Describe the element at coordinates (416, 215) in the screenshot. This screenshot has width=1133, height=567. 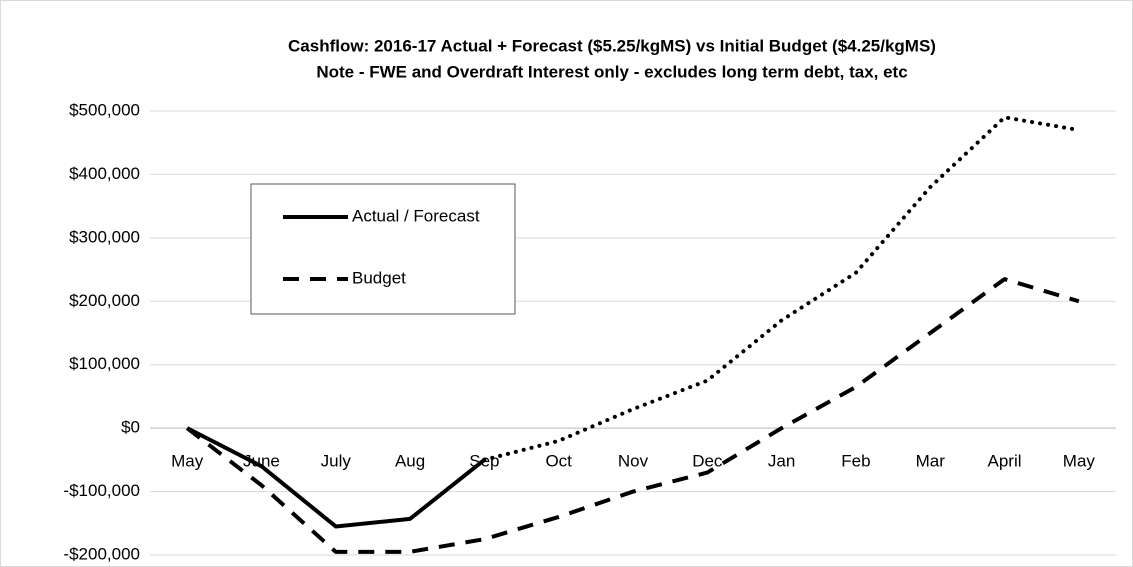
I see `legend-label: Actual / Forecast` at that location.